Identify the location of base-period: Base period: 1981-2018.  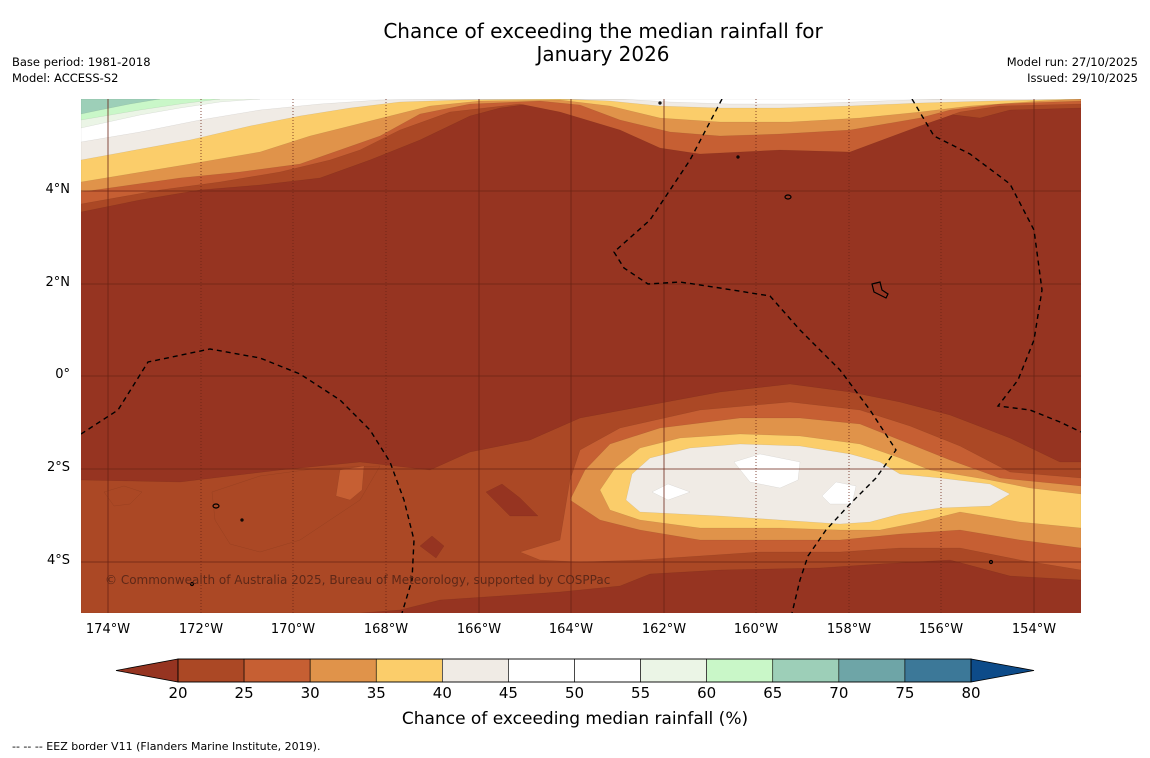
(81, 62).